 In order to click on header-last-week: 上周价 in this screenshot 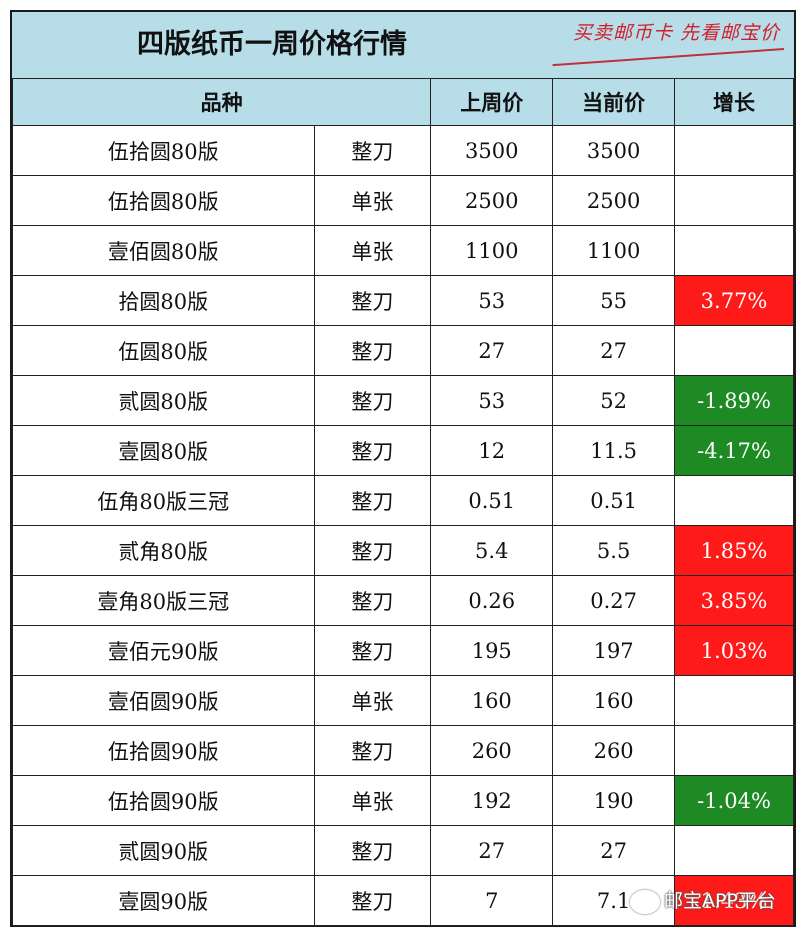, I will do `click(492, 102)`.